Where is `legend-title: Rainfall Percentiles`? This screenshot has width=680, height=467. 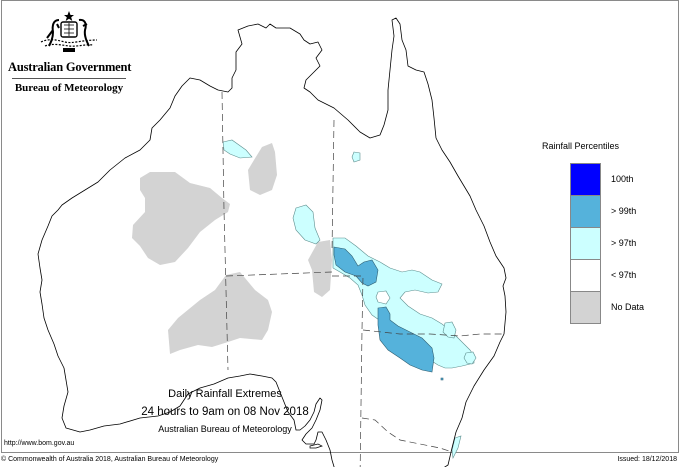 legend-title: Rainfall Percentiles is located at coordinates (581, 146).